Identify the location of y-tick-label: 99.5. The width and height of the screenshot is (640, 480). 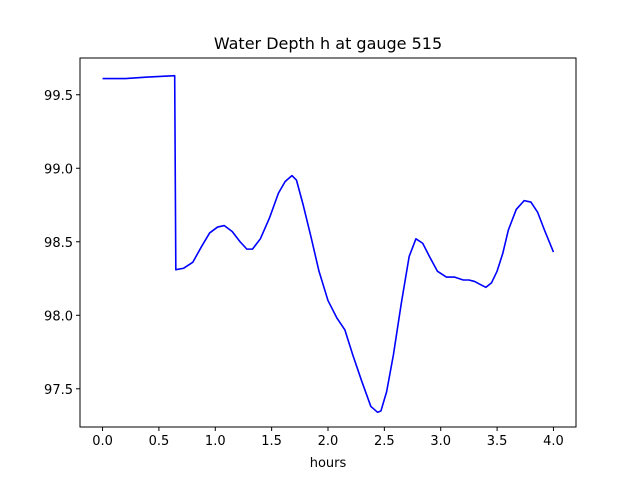
(58, 96).